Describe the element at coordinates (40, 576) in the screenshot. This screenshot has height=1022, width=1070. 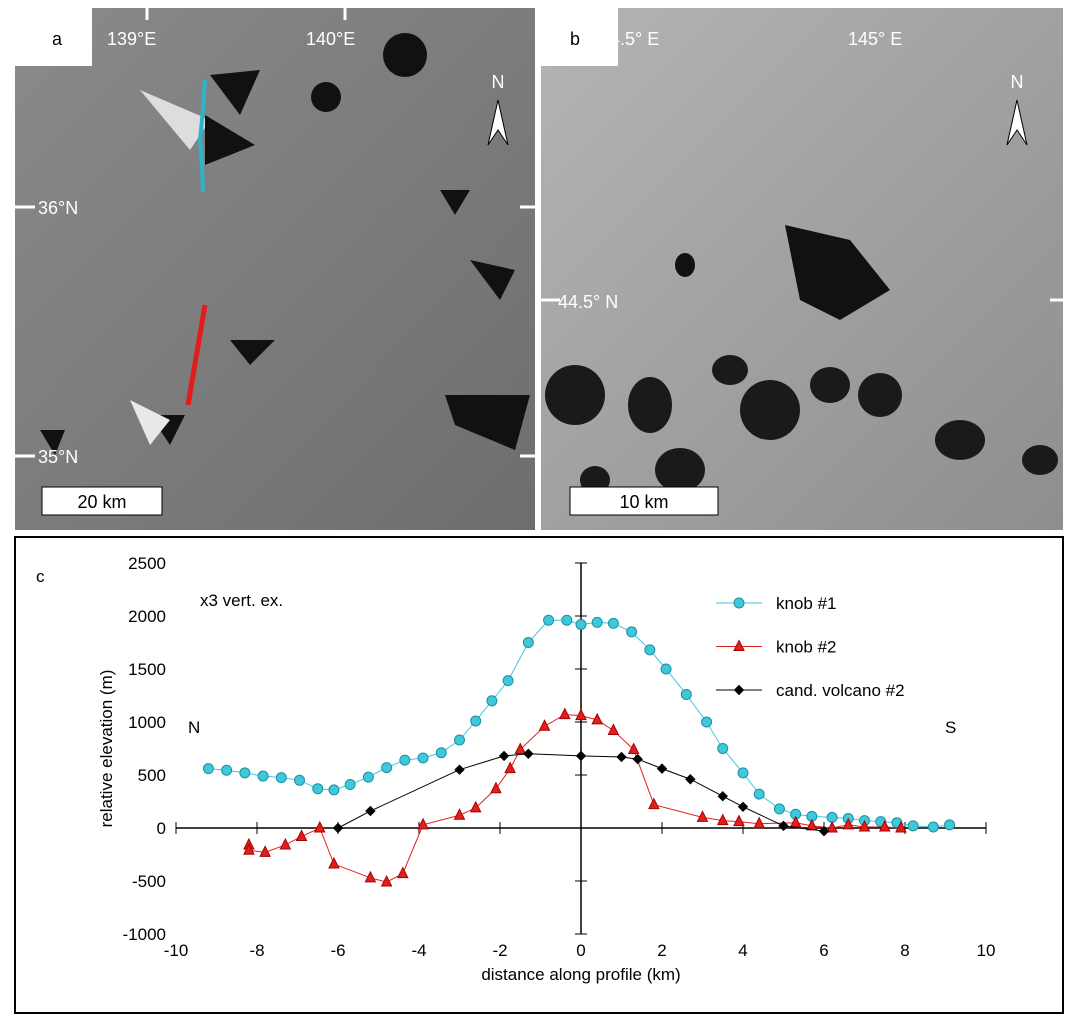
I see `panel-label: c` at that location.